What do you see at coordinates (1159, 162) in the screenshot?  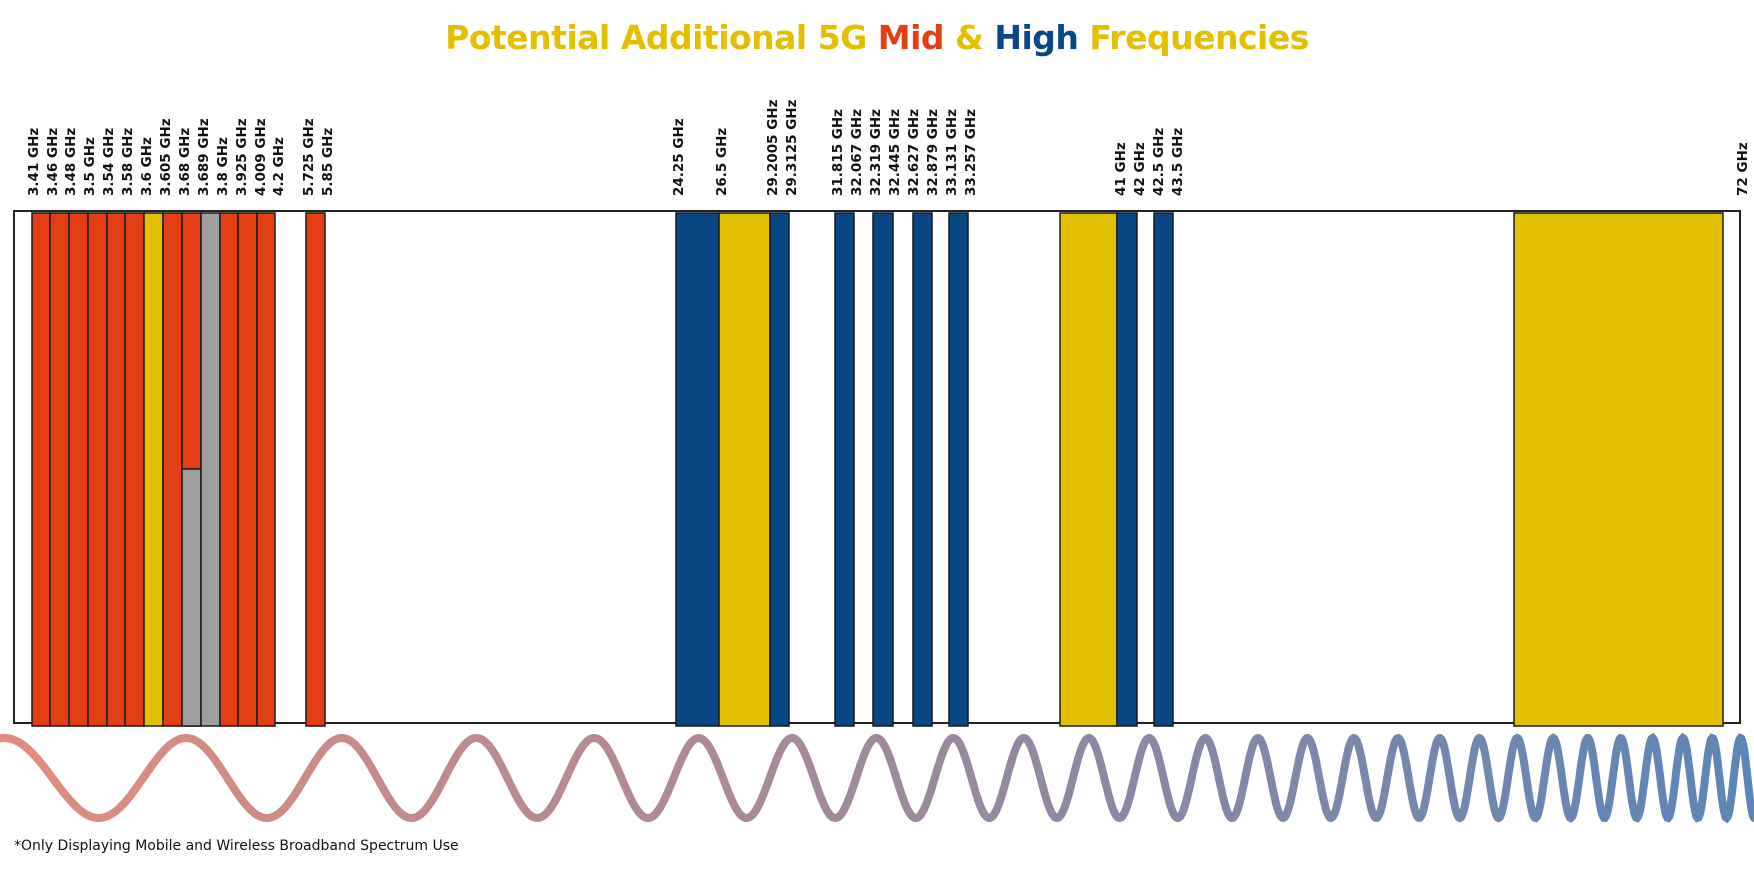 I see `tick-label: 42.5 GHz` at bounding box center [1159, 162].